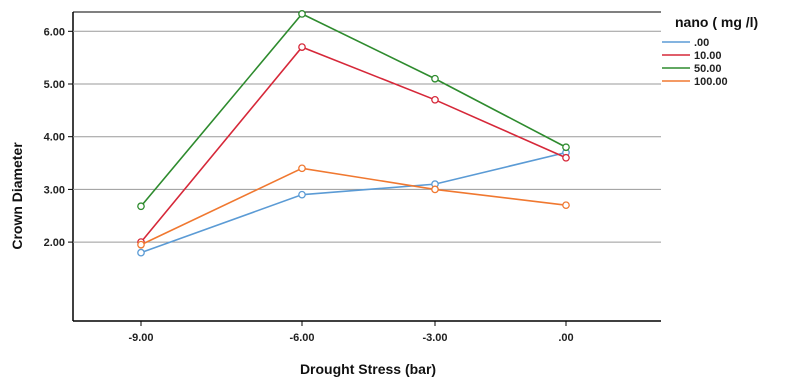 Image resolution: width=789 pixels, height=381 pixels. I want to click on legend-label: 10.00, so click(708, 56).